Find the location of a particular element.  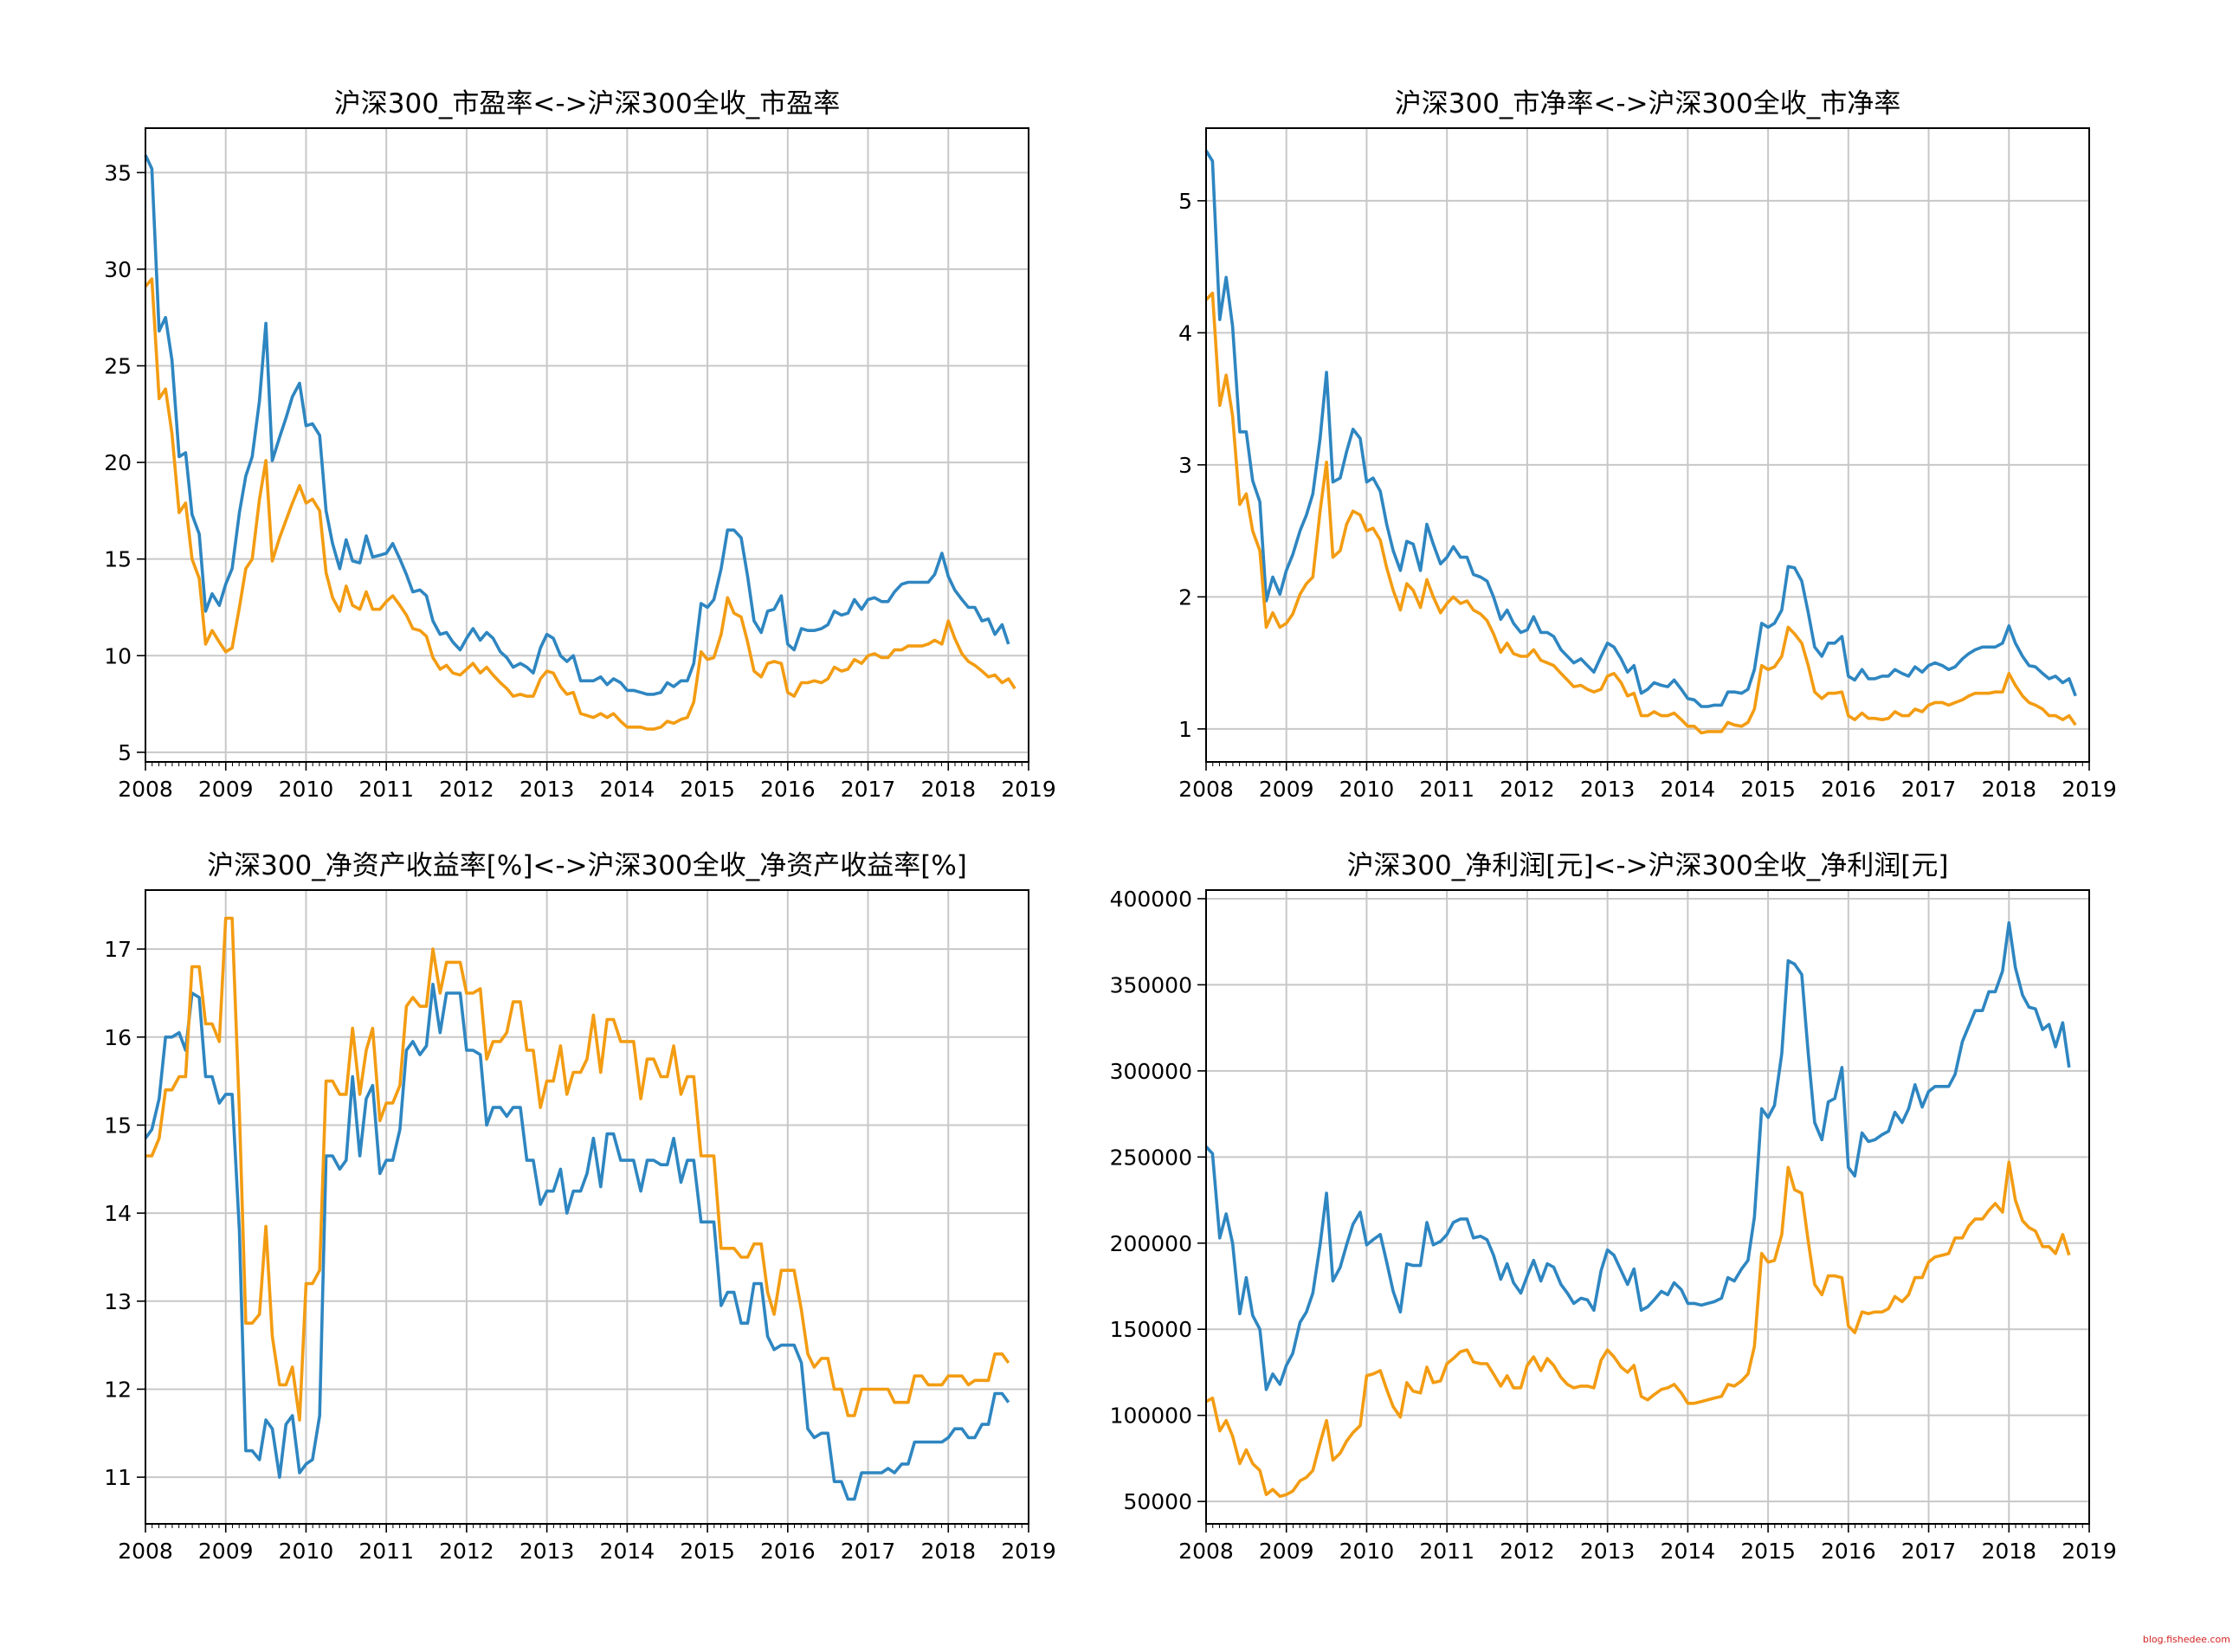

y-tick-label: 1 is located at coordinates (1185, 729).